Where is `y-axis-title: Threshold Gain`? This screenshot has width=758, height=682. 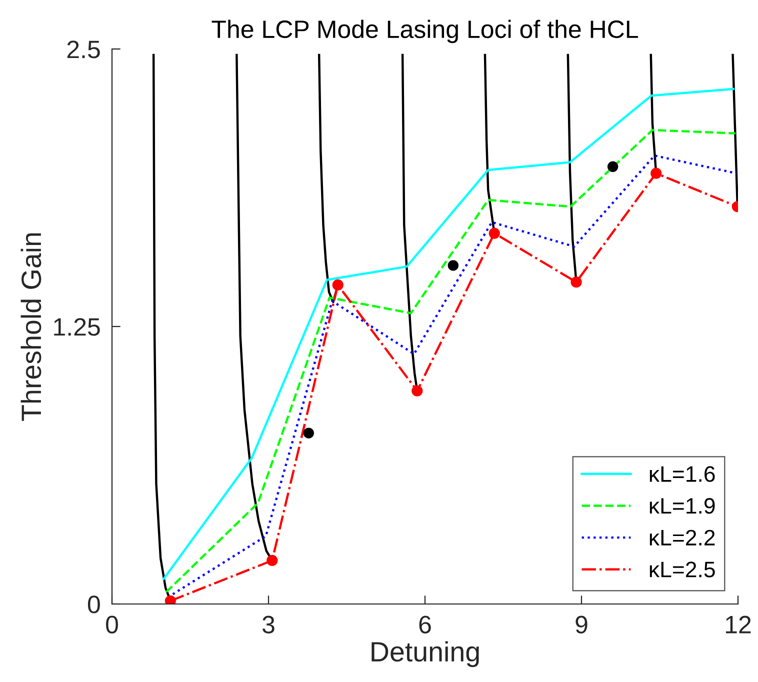 y-axis-title: Threshold Gain is located at coordinates (31, 327).